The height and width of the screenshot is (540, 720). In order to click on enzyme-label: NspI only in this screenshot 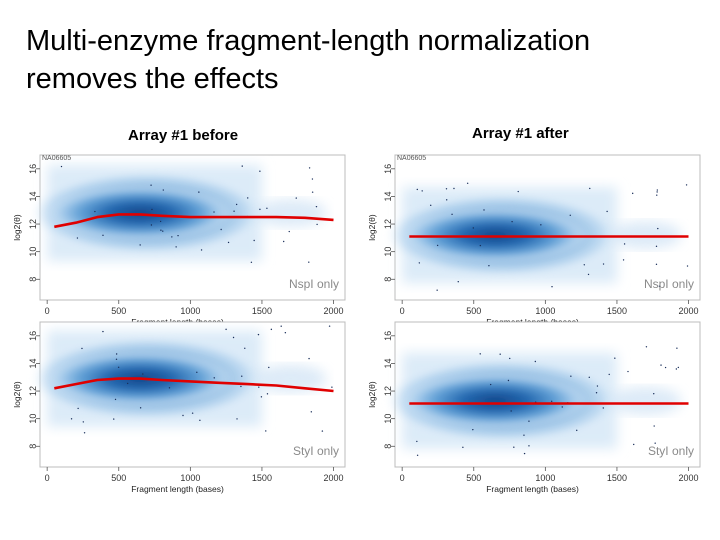, I will do `click(669, 284)`.